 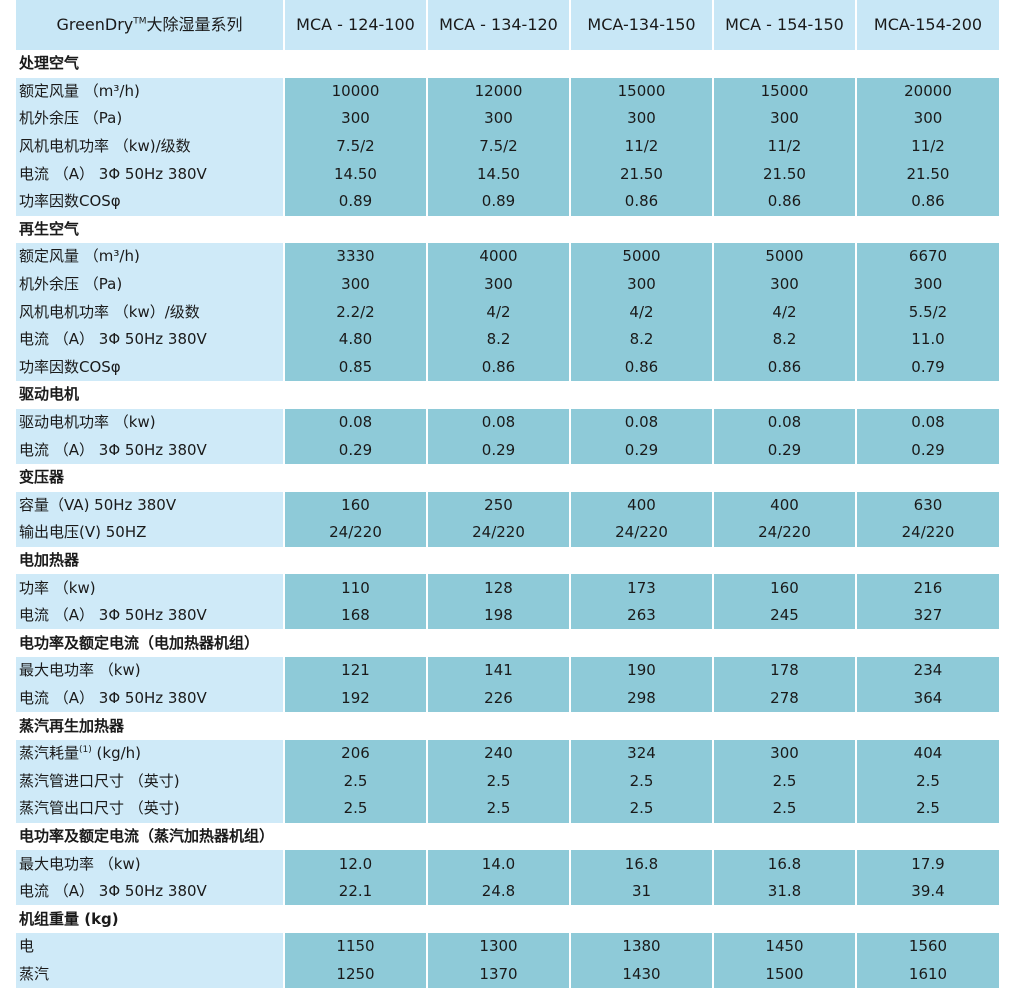 What do you see at coordinates (927, 312) in the screenshot?
I see `cell-value: 5.5/2` at bounding box center [927, 312].